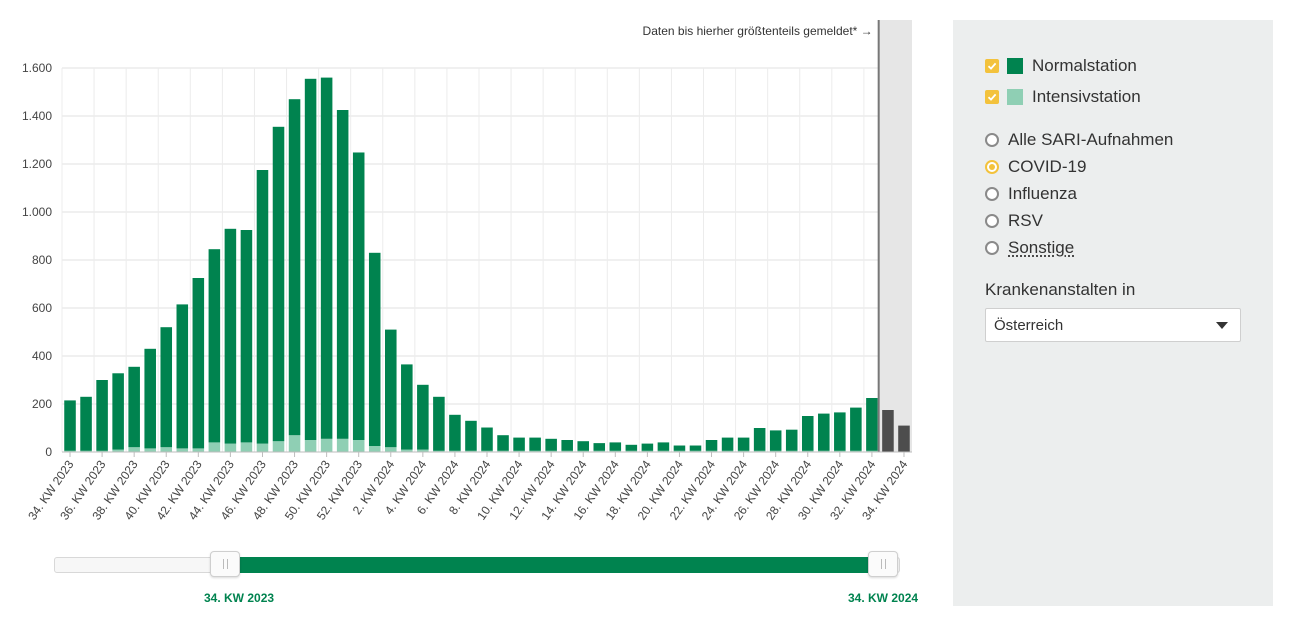 The height and width of the screenshot is (622, 1291). Describe the element at coordinates (1031, 194) in the screenshot. I see `radio-influenza: Influenza` at that location.